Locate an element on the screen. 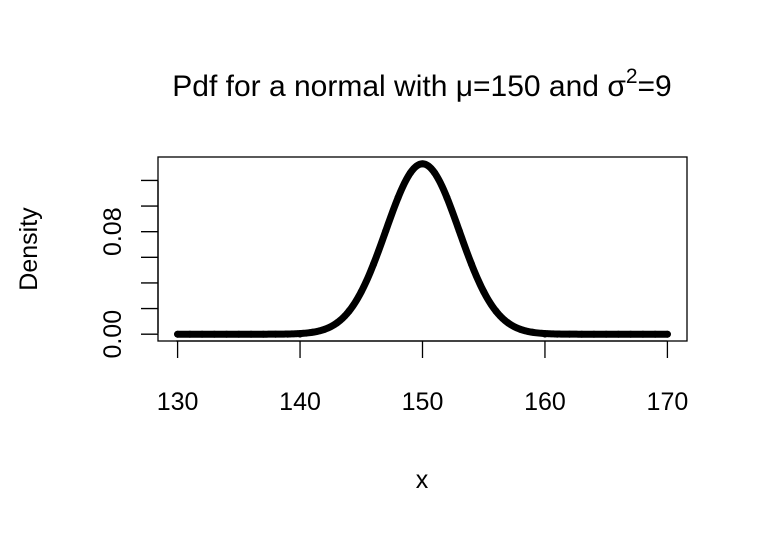 This screenshot has width=768, height=537. chart-title-mu-value: =150 and is located at coordinates (540, 86).